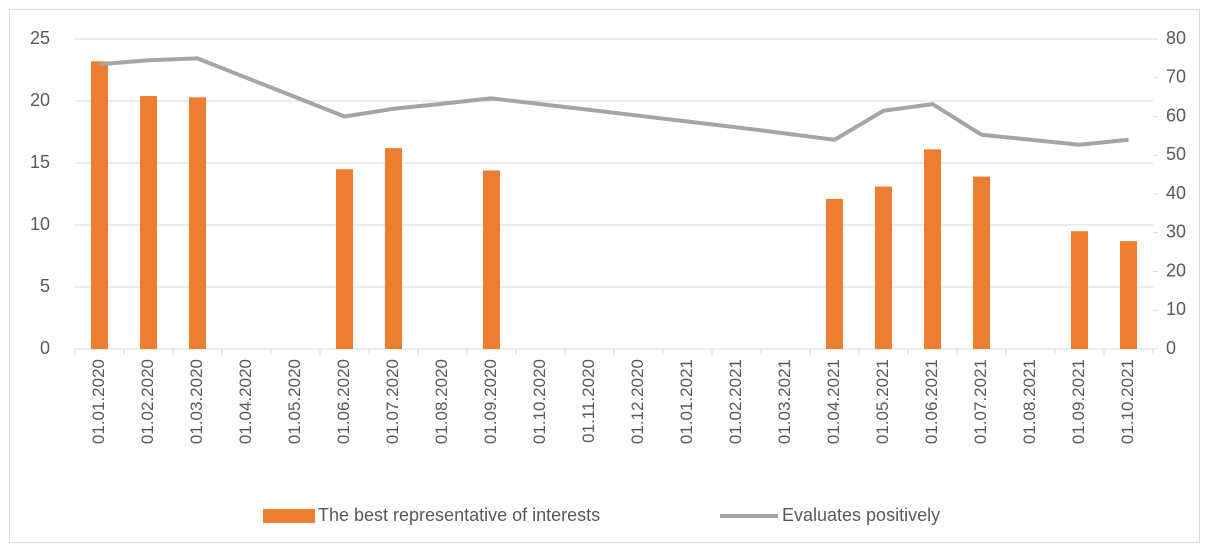 Image resolution: width=1210 pixels, height=553 pixels. I want to click on x-tick-label: 01.04.2021, so click(833, 401).